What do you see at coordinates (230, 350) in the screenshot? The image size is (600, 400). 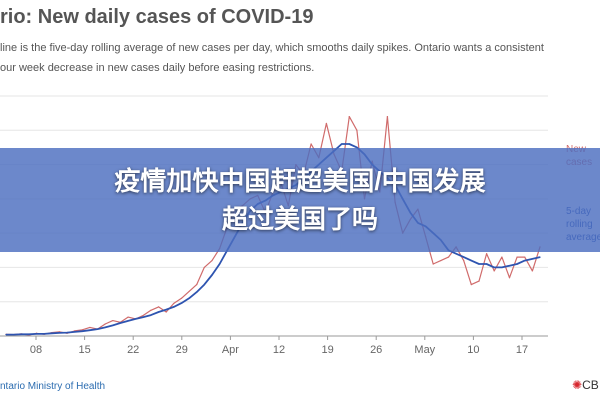 I see `x-tick-label: Apr` at bounding box center [230, 350].